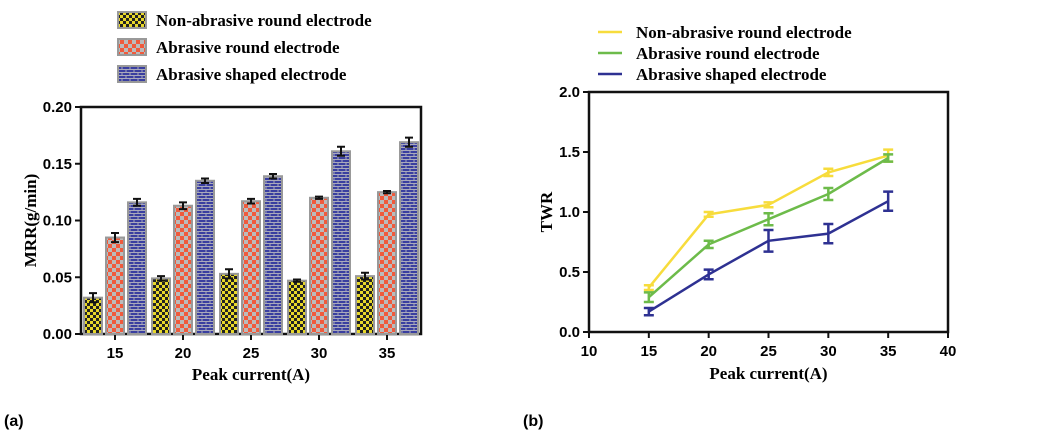 The width and height of the screenshot is (1037, 435). I want to click on y-tick-label: 0.20, so click(57, 107).